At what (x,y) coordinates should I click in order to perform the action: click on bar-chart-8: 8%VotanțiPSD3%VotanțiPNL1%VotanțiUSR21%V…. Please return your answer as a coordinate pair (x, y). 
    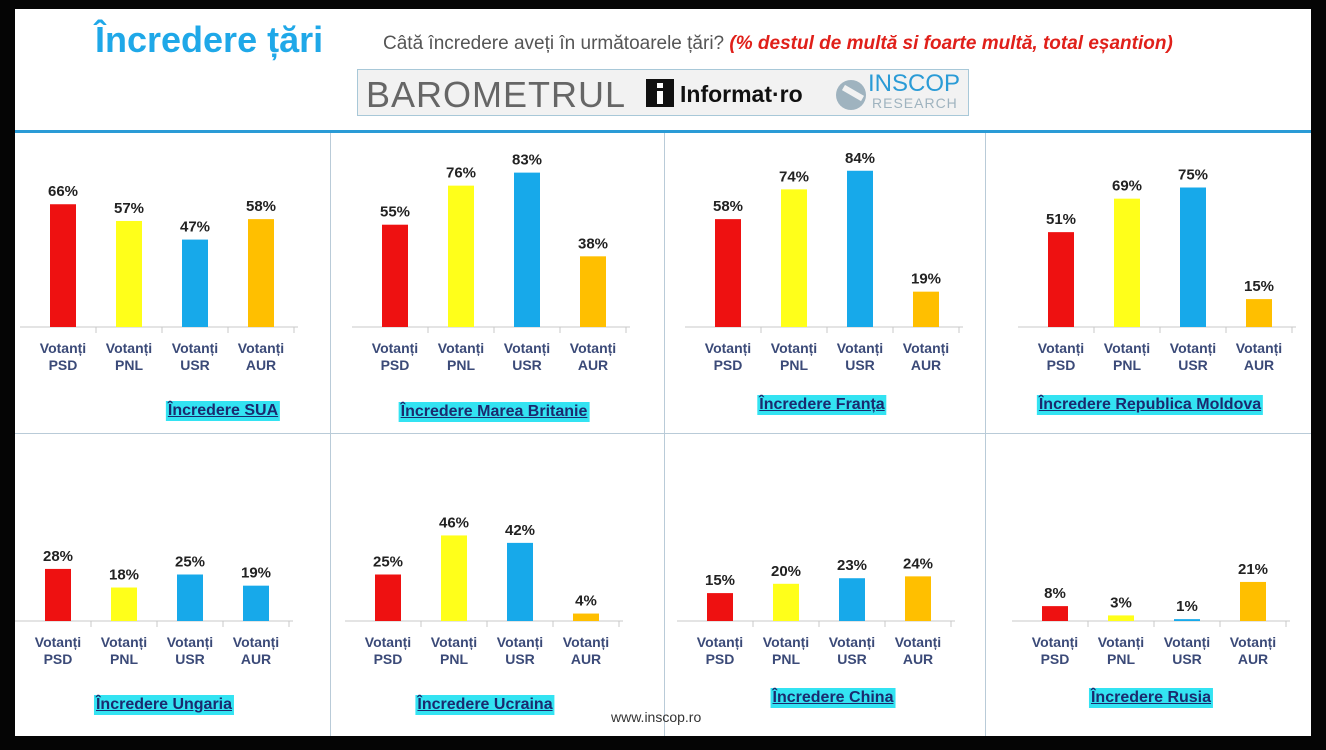
    Looking at the image, I should click on (1151, 614).